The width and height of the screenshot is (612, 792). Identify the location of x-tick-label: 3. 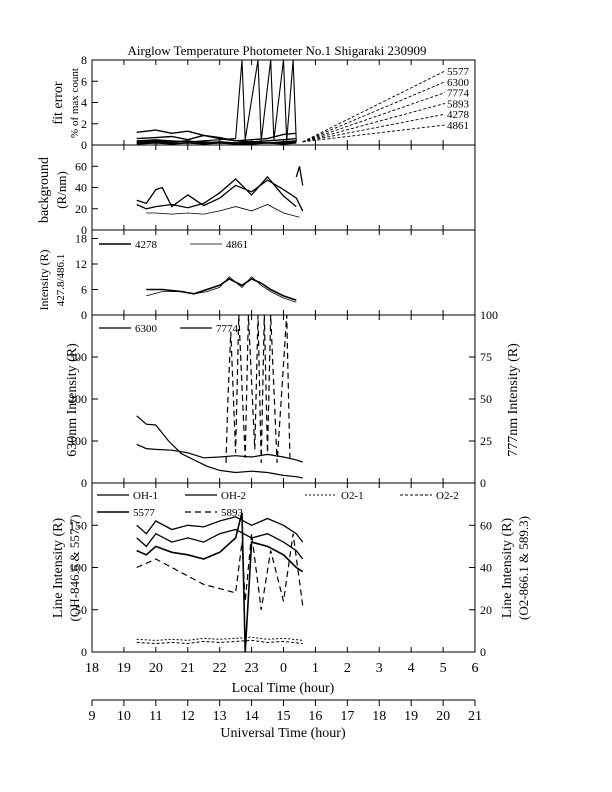
(379, 668).